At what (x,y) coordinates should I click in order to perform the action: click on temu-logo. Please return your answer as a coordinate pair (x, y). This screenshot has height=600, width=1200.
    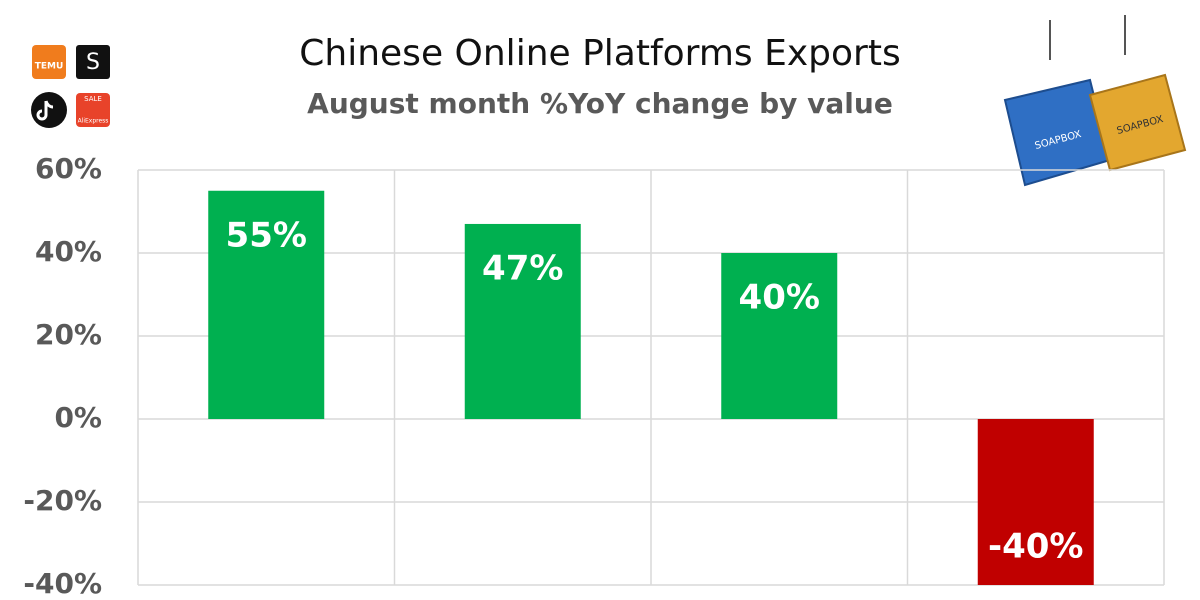
    Looking at the image, I should click on (49, 62).